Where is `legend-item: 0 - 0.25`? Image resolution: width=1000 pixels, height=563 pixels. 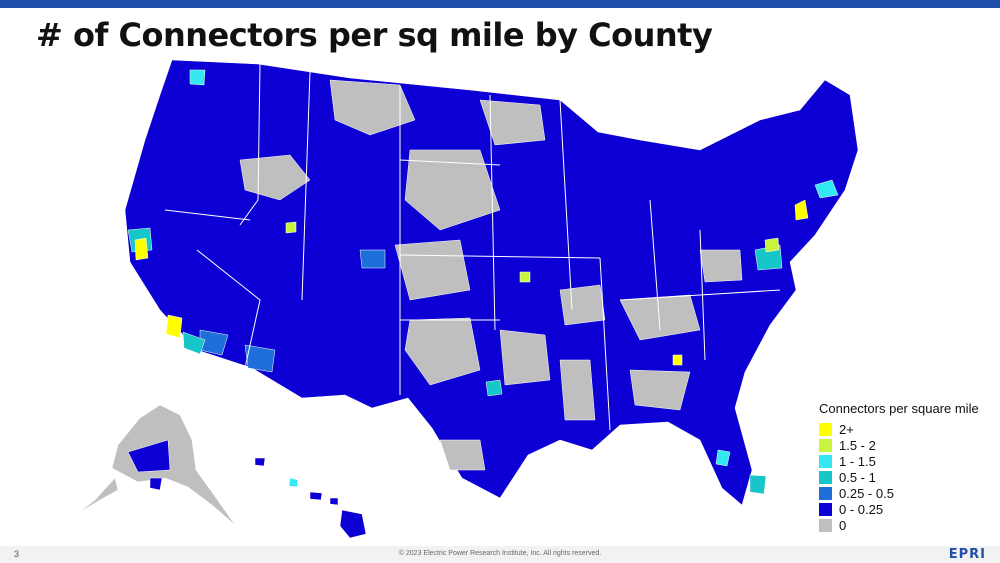 legend-item: 0 - 0.25 is located at coordinates (908, 509).